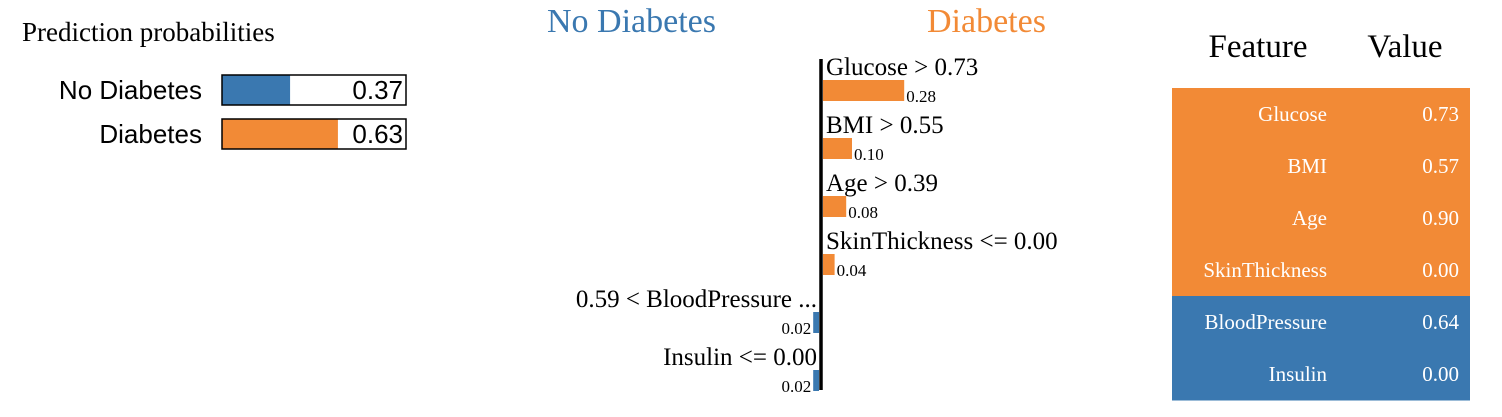 The image size is (1502, 417). Describe the element at coordinates (1258, 47) in the screenshot. I see `feature-column-header: Feature` at that location.